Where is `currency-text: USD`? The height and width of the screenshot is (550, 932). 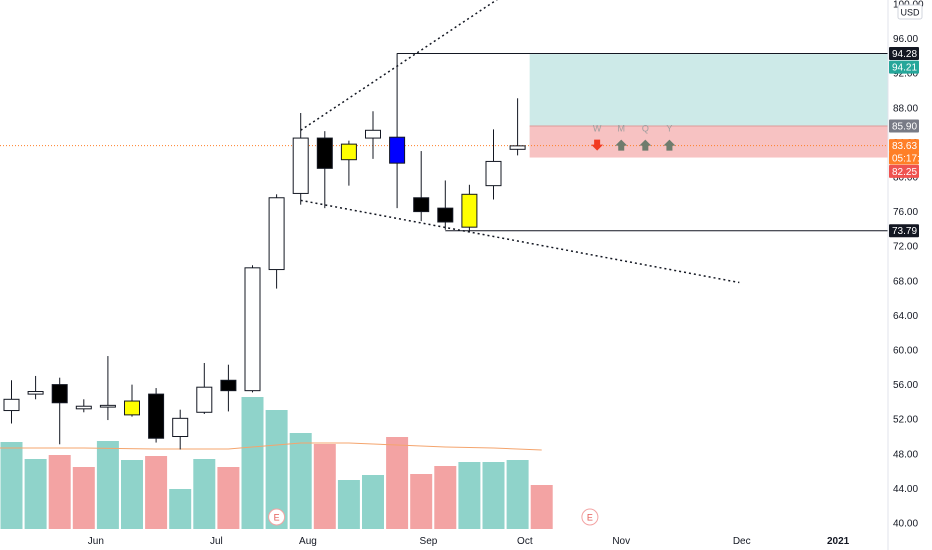
currency-text: USD is located at coordinates (910, 13).